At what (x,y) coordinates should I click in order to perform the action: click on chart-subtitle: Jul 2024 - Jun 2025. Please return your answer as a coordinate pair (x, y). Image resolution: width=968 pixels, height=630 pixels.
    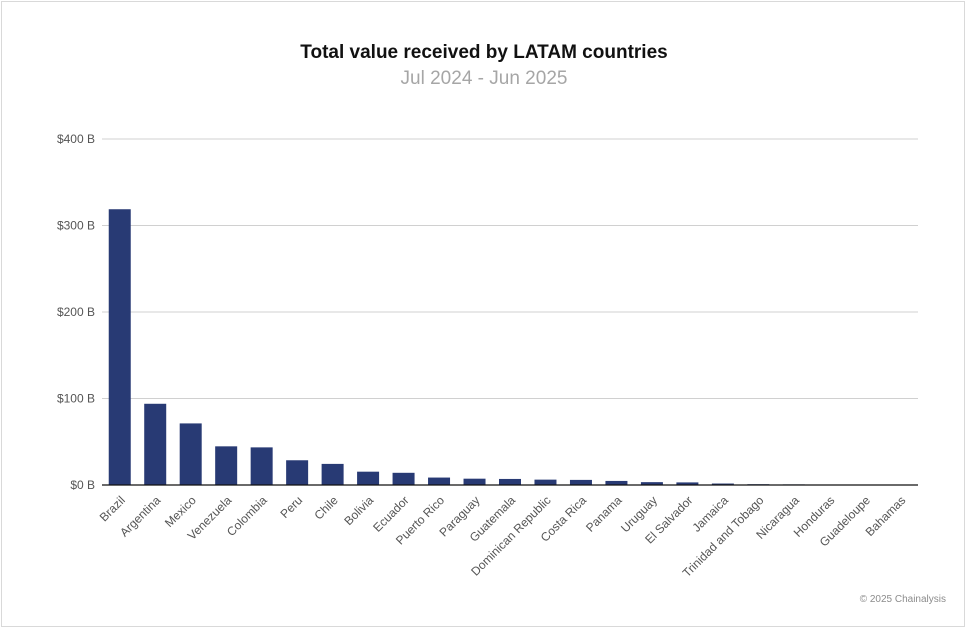
    Looking at the image, I should click on (484, 78).